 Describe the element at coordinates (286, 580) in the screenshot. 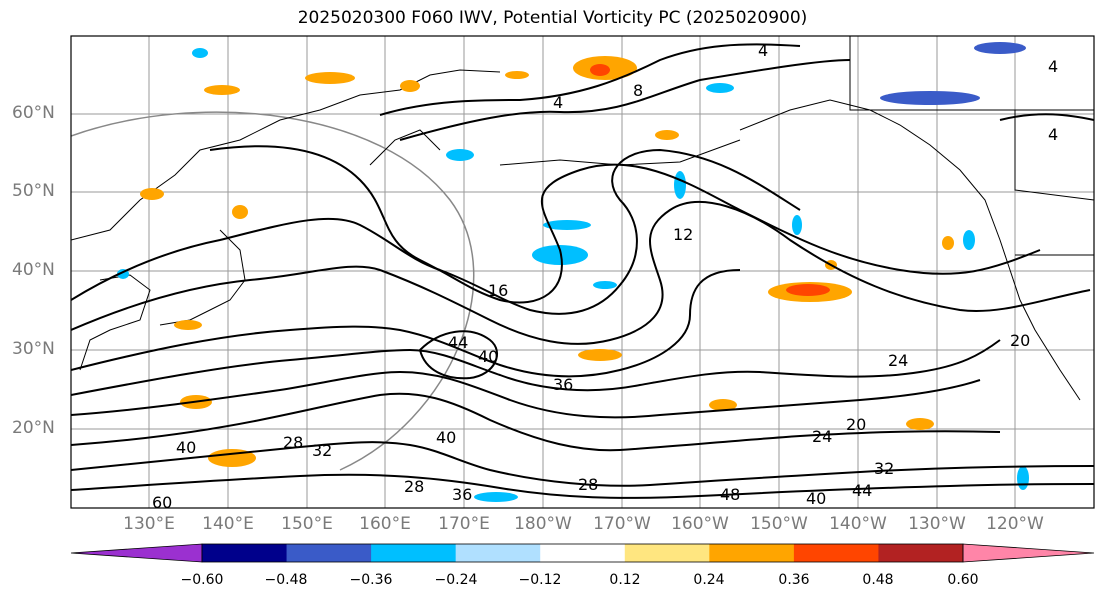

I see `colorbar-tick-label: −0.48` at that location.